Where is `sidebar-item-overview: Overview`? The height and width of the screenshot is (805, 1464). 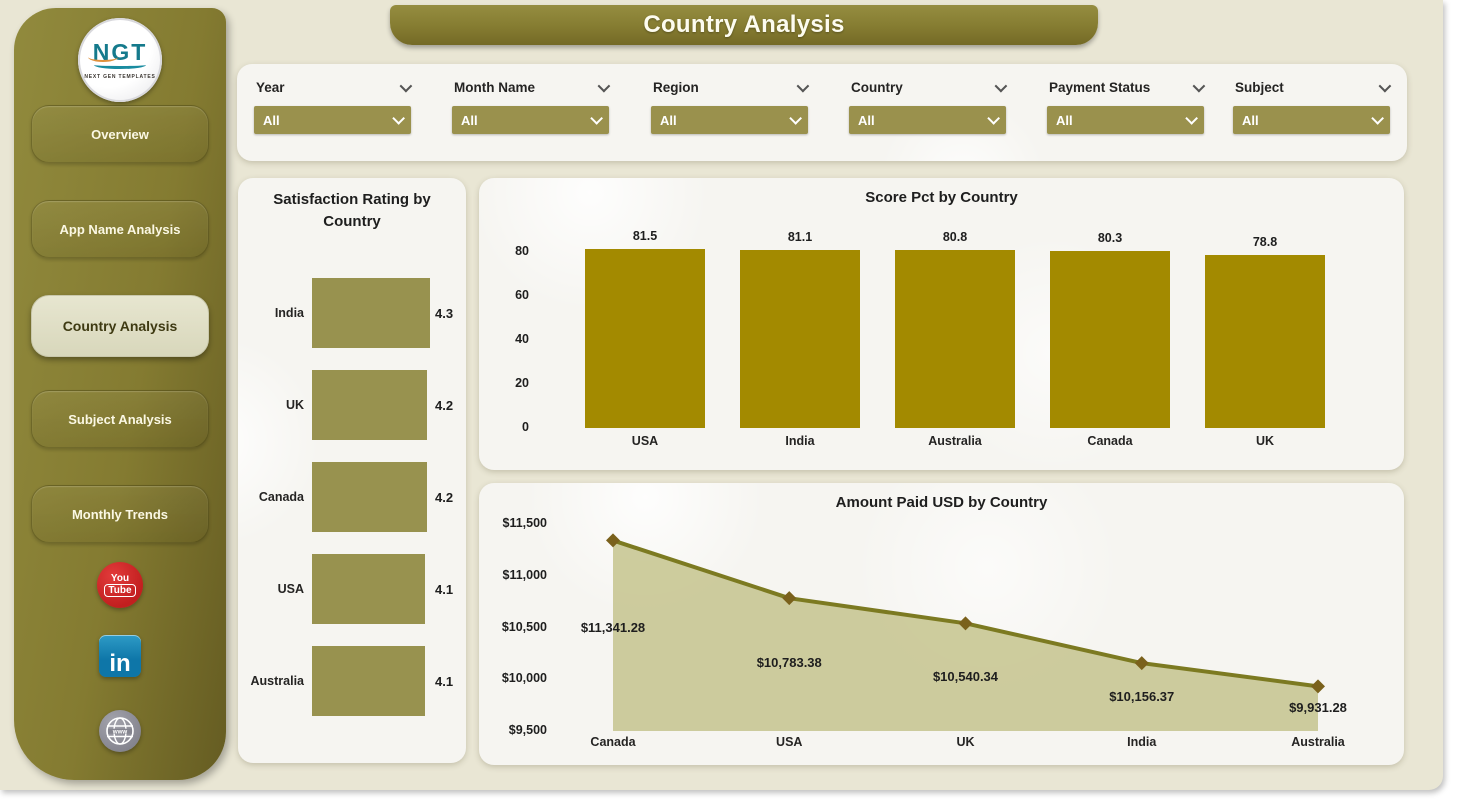 sidebar-item-overview: Overview is located at coordinates (120, 134).